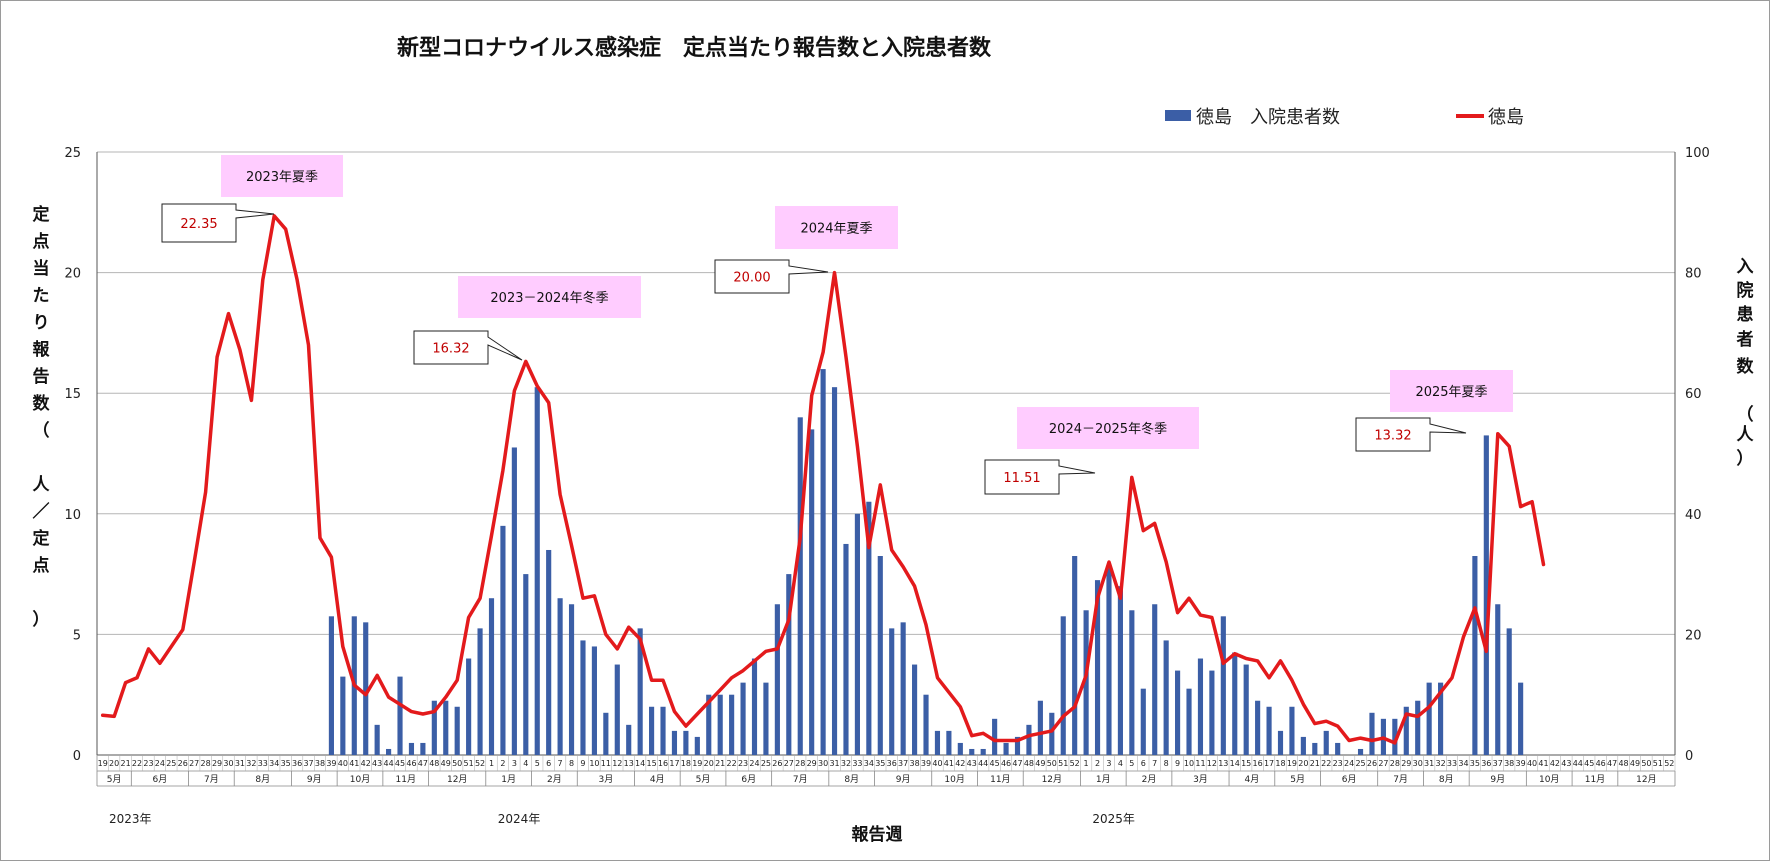 This screenshot has width=1770, height=861. I want to click on x-week-label: 19, so click(697, 763).